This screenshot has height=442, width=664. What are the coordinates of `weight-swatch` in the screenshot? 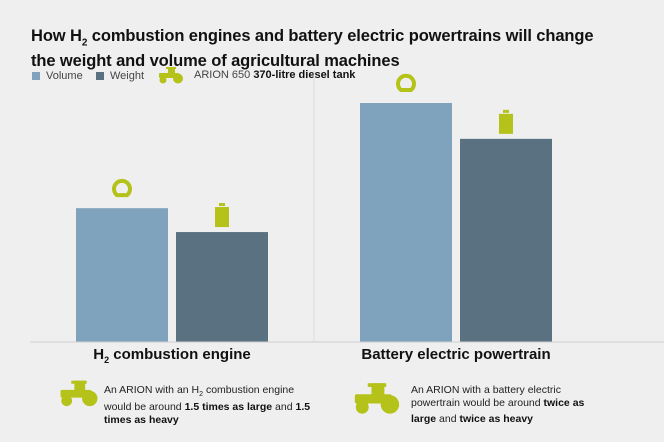 It's located at (100, 76).